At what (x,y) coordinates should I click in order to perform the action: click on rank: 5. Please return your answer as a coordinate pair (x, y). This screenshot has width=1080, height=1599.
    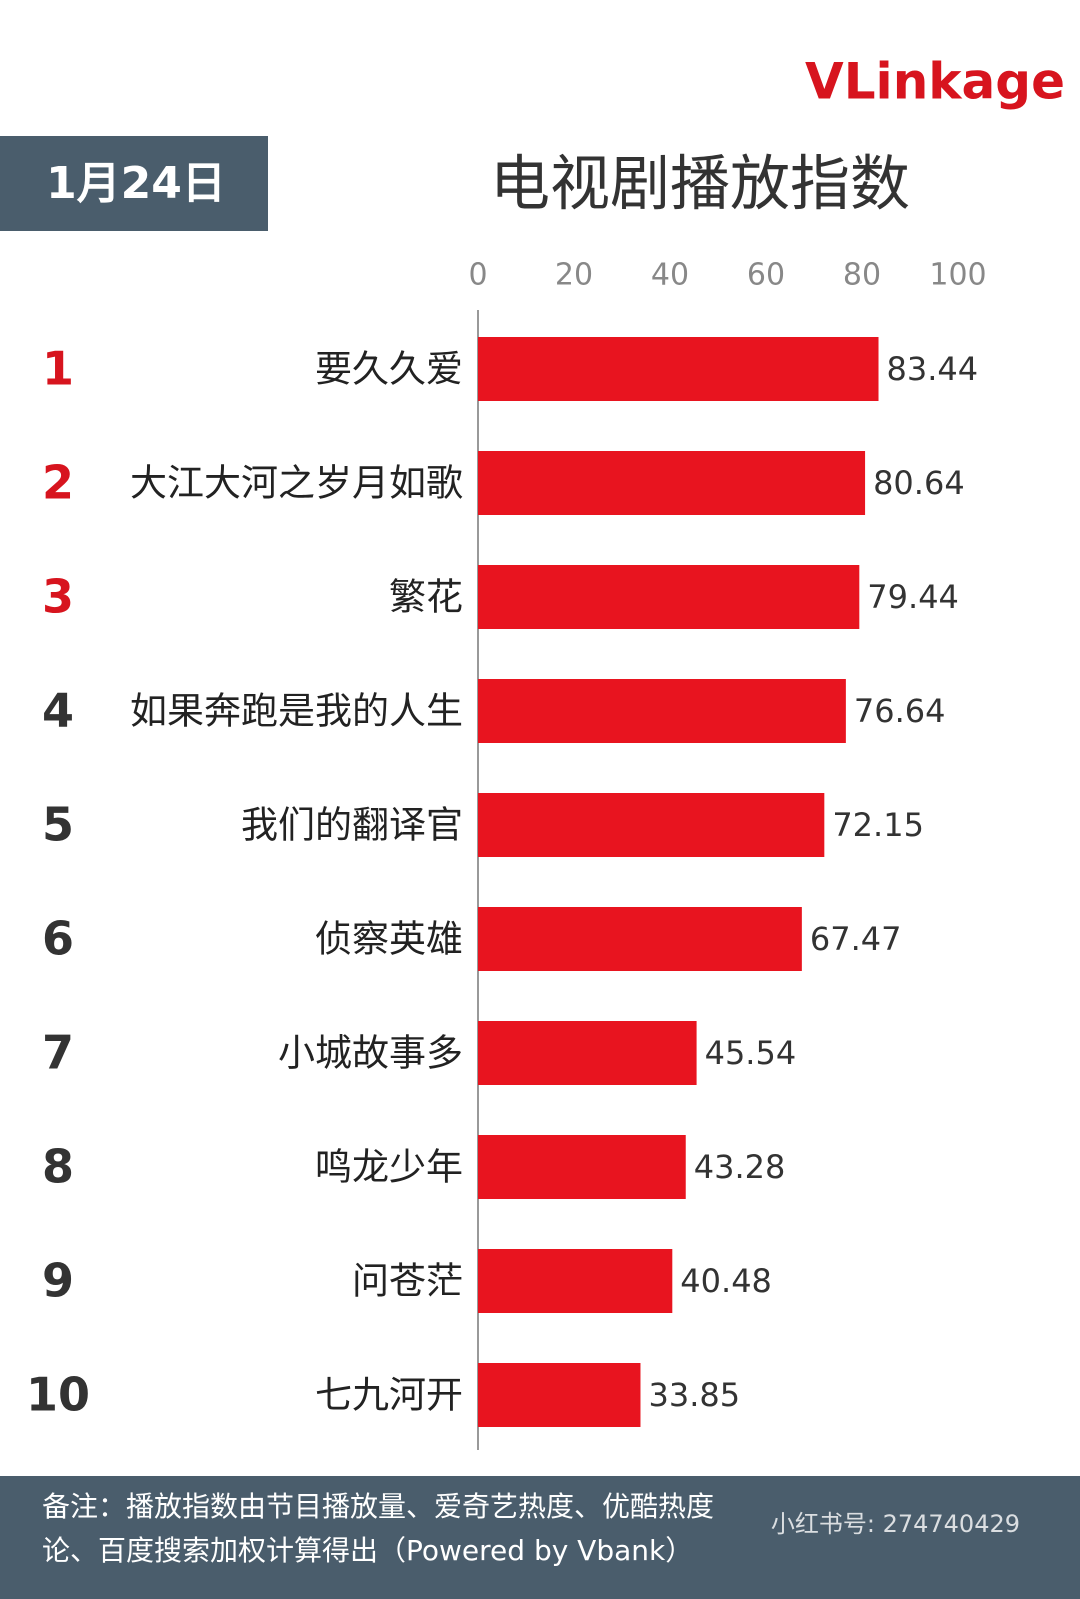
    Looking at the image, I should click on (58, 825).